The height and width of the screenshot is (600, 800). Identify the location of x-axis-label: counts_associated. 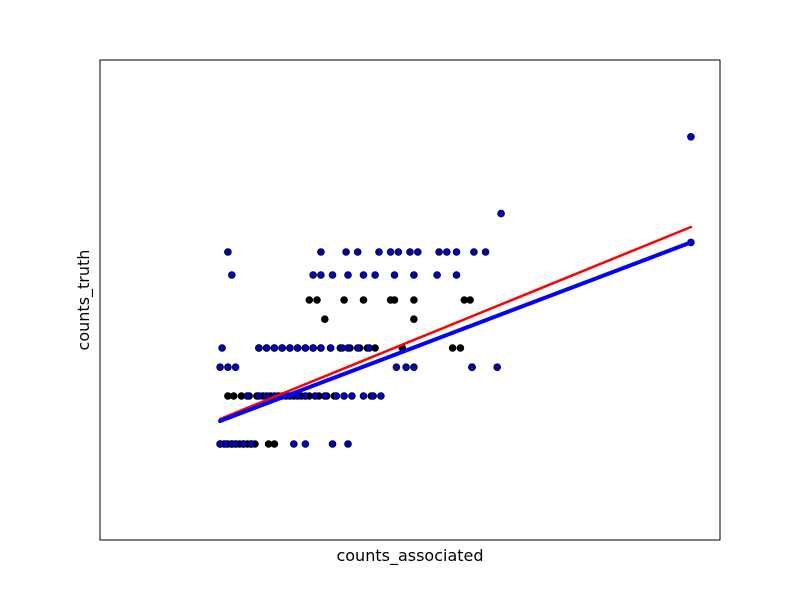
(409, 556).